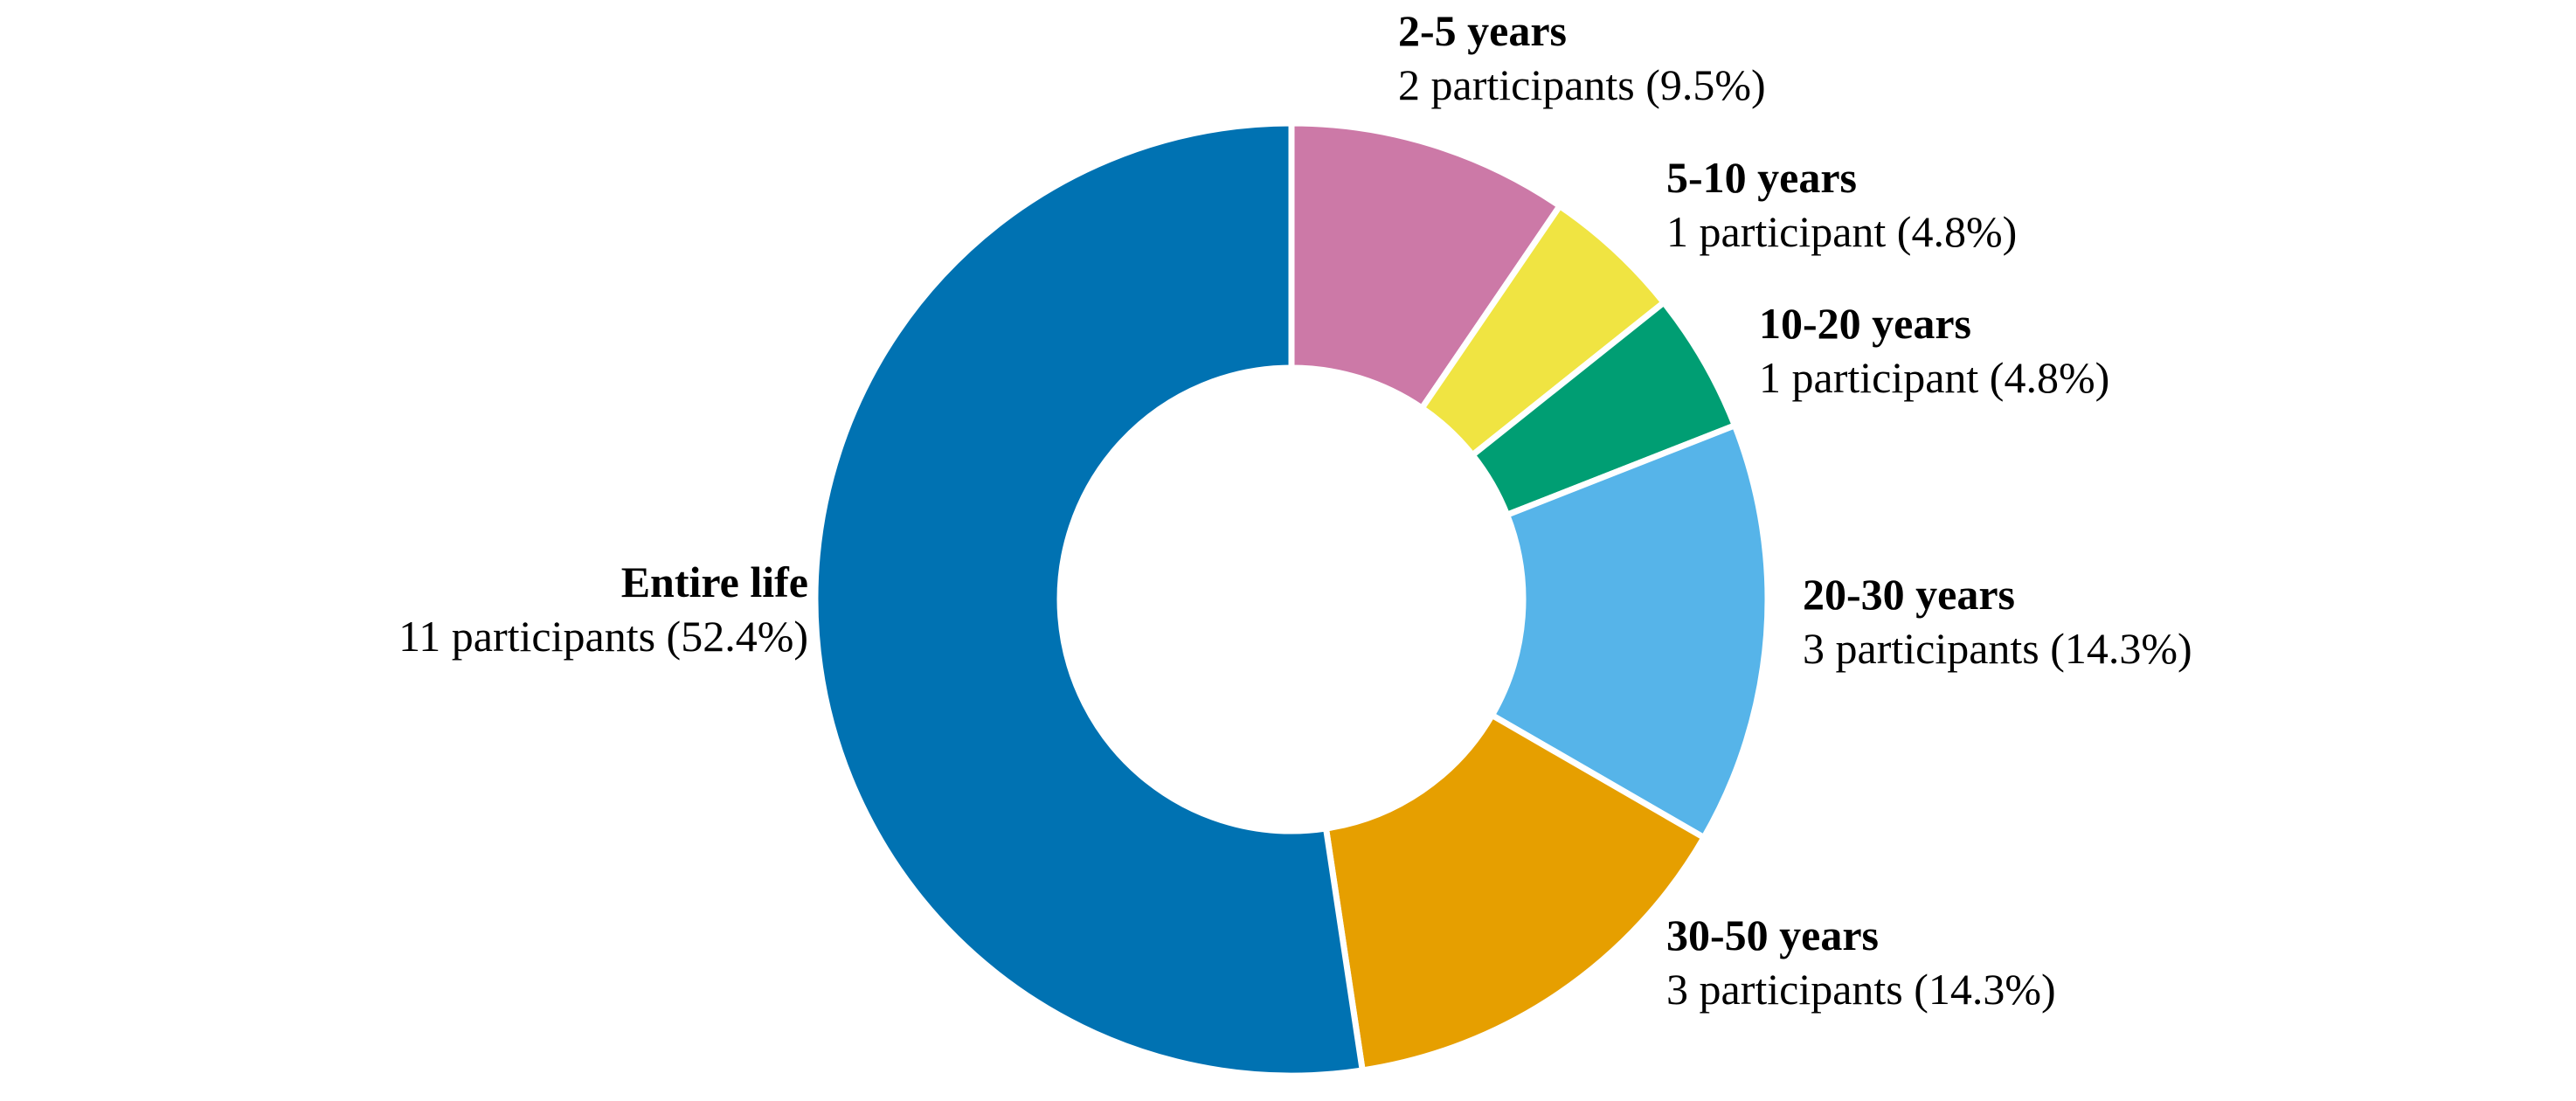 The height and width of the screenshot is (1101, 2576). What do you see at coordinates (1582, 85) in the screenshot?
I see `slice-value-2-5-years: 2 participants (9.5%)` at bounding box center [1582, 85].